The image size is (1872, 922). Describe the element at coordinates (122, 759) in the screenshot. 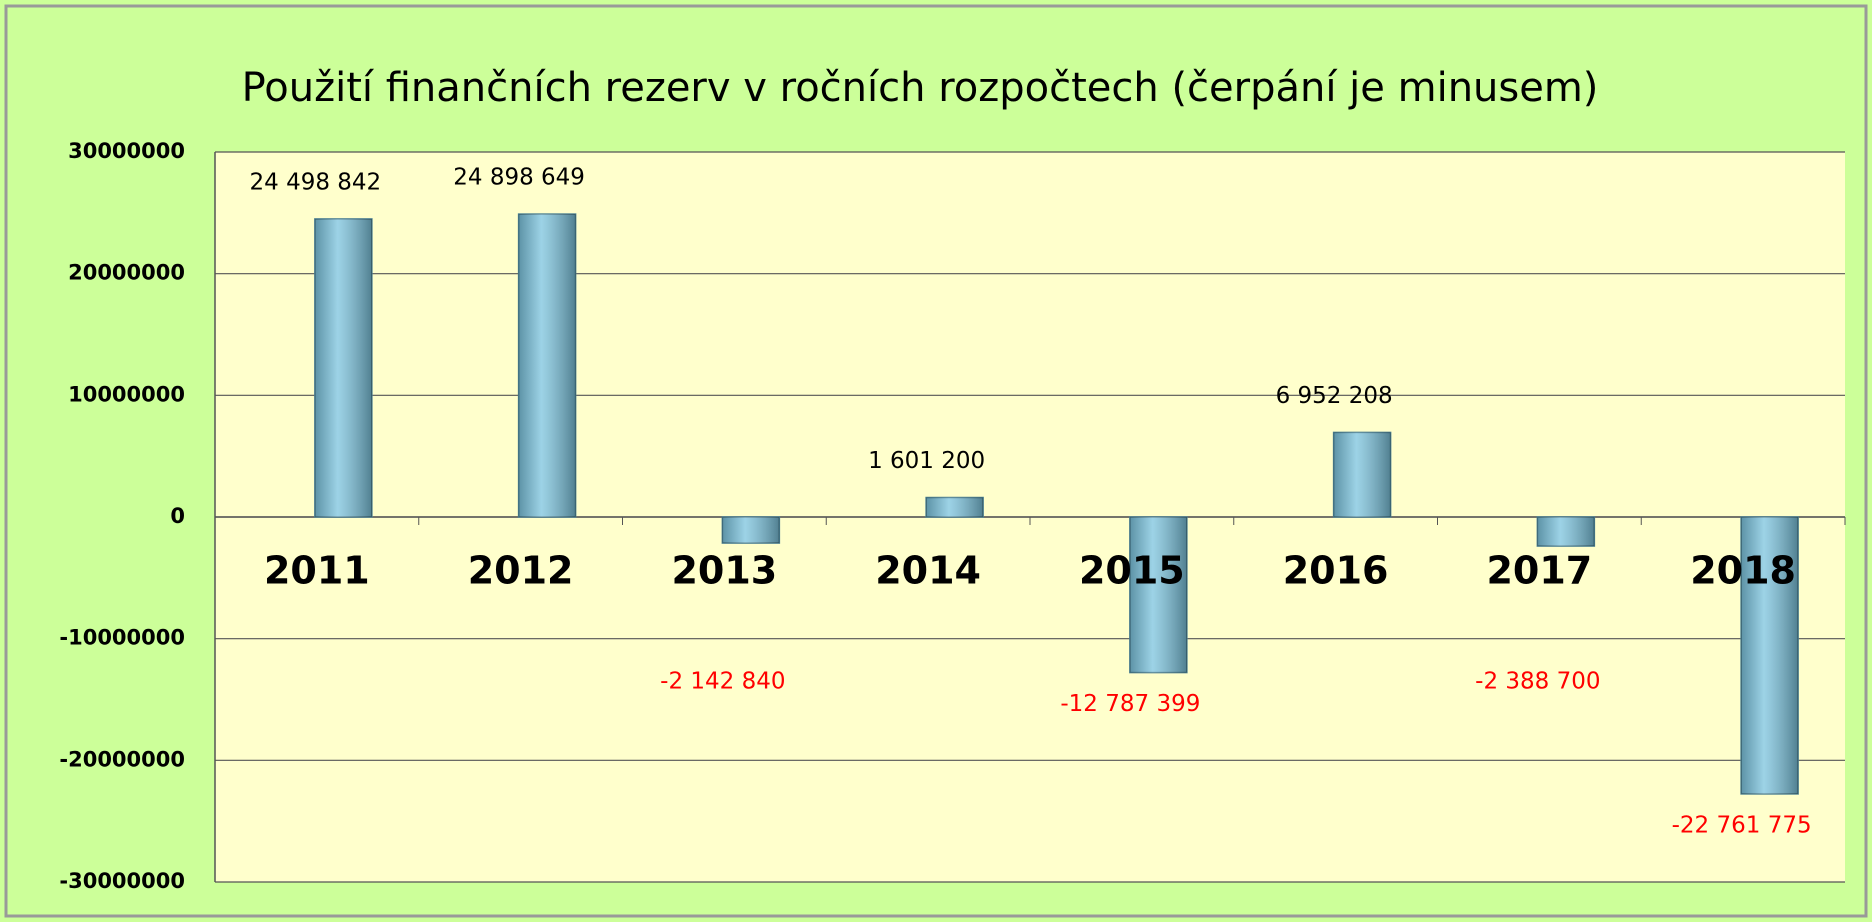

I see `y-tick-label: -20000000` at that location.